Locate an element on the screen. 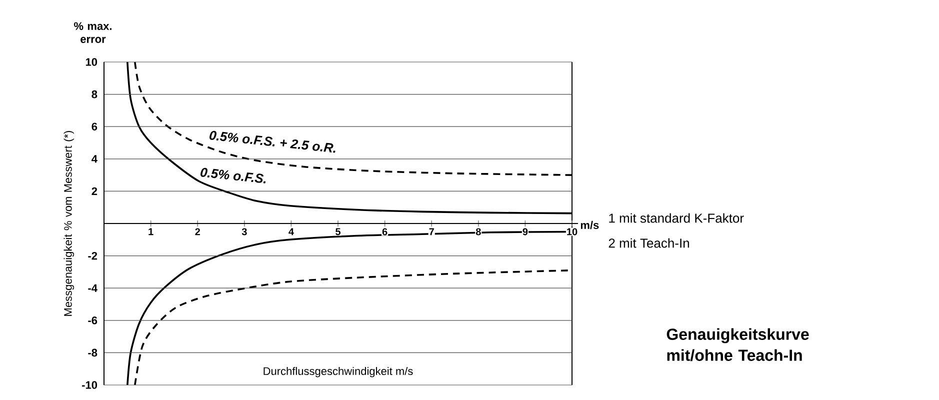 Image resolution: width=939 pixels, height=400 pixels. y-tick-label: -8 is located at coordinates (93, 352).